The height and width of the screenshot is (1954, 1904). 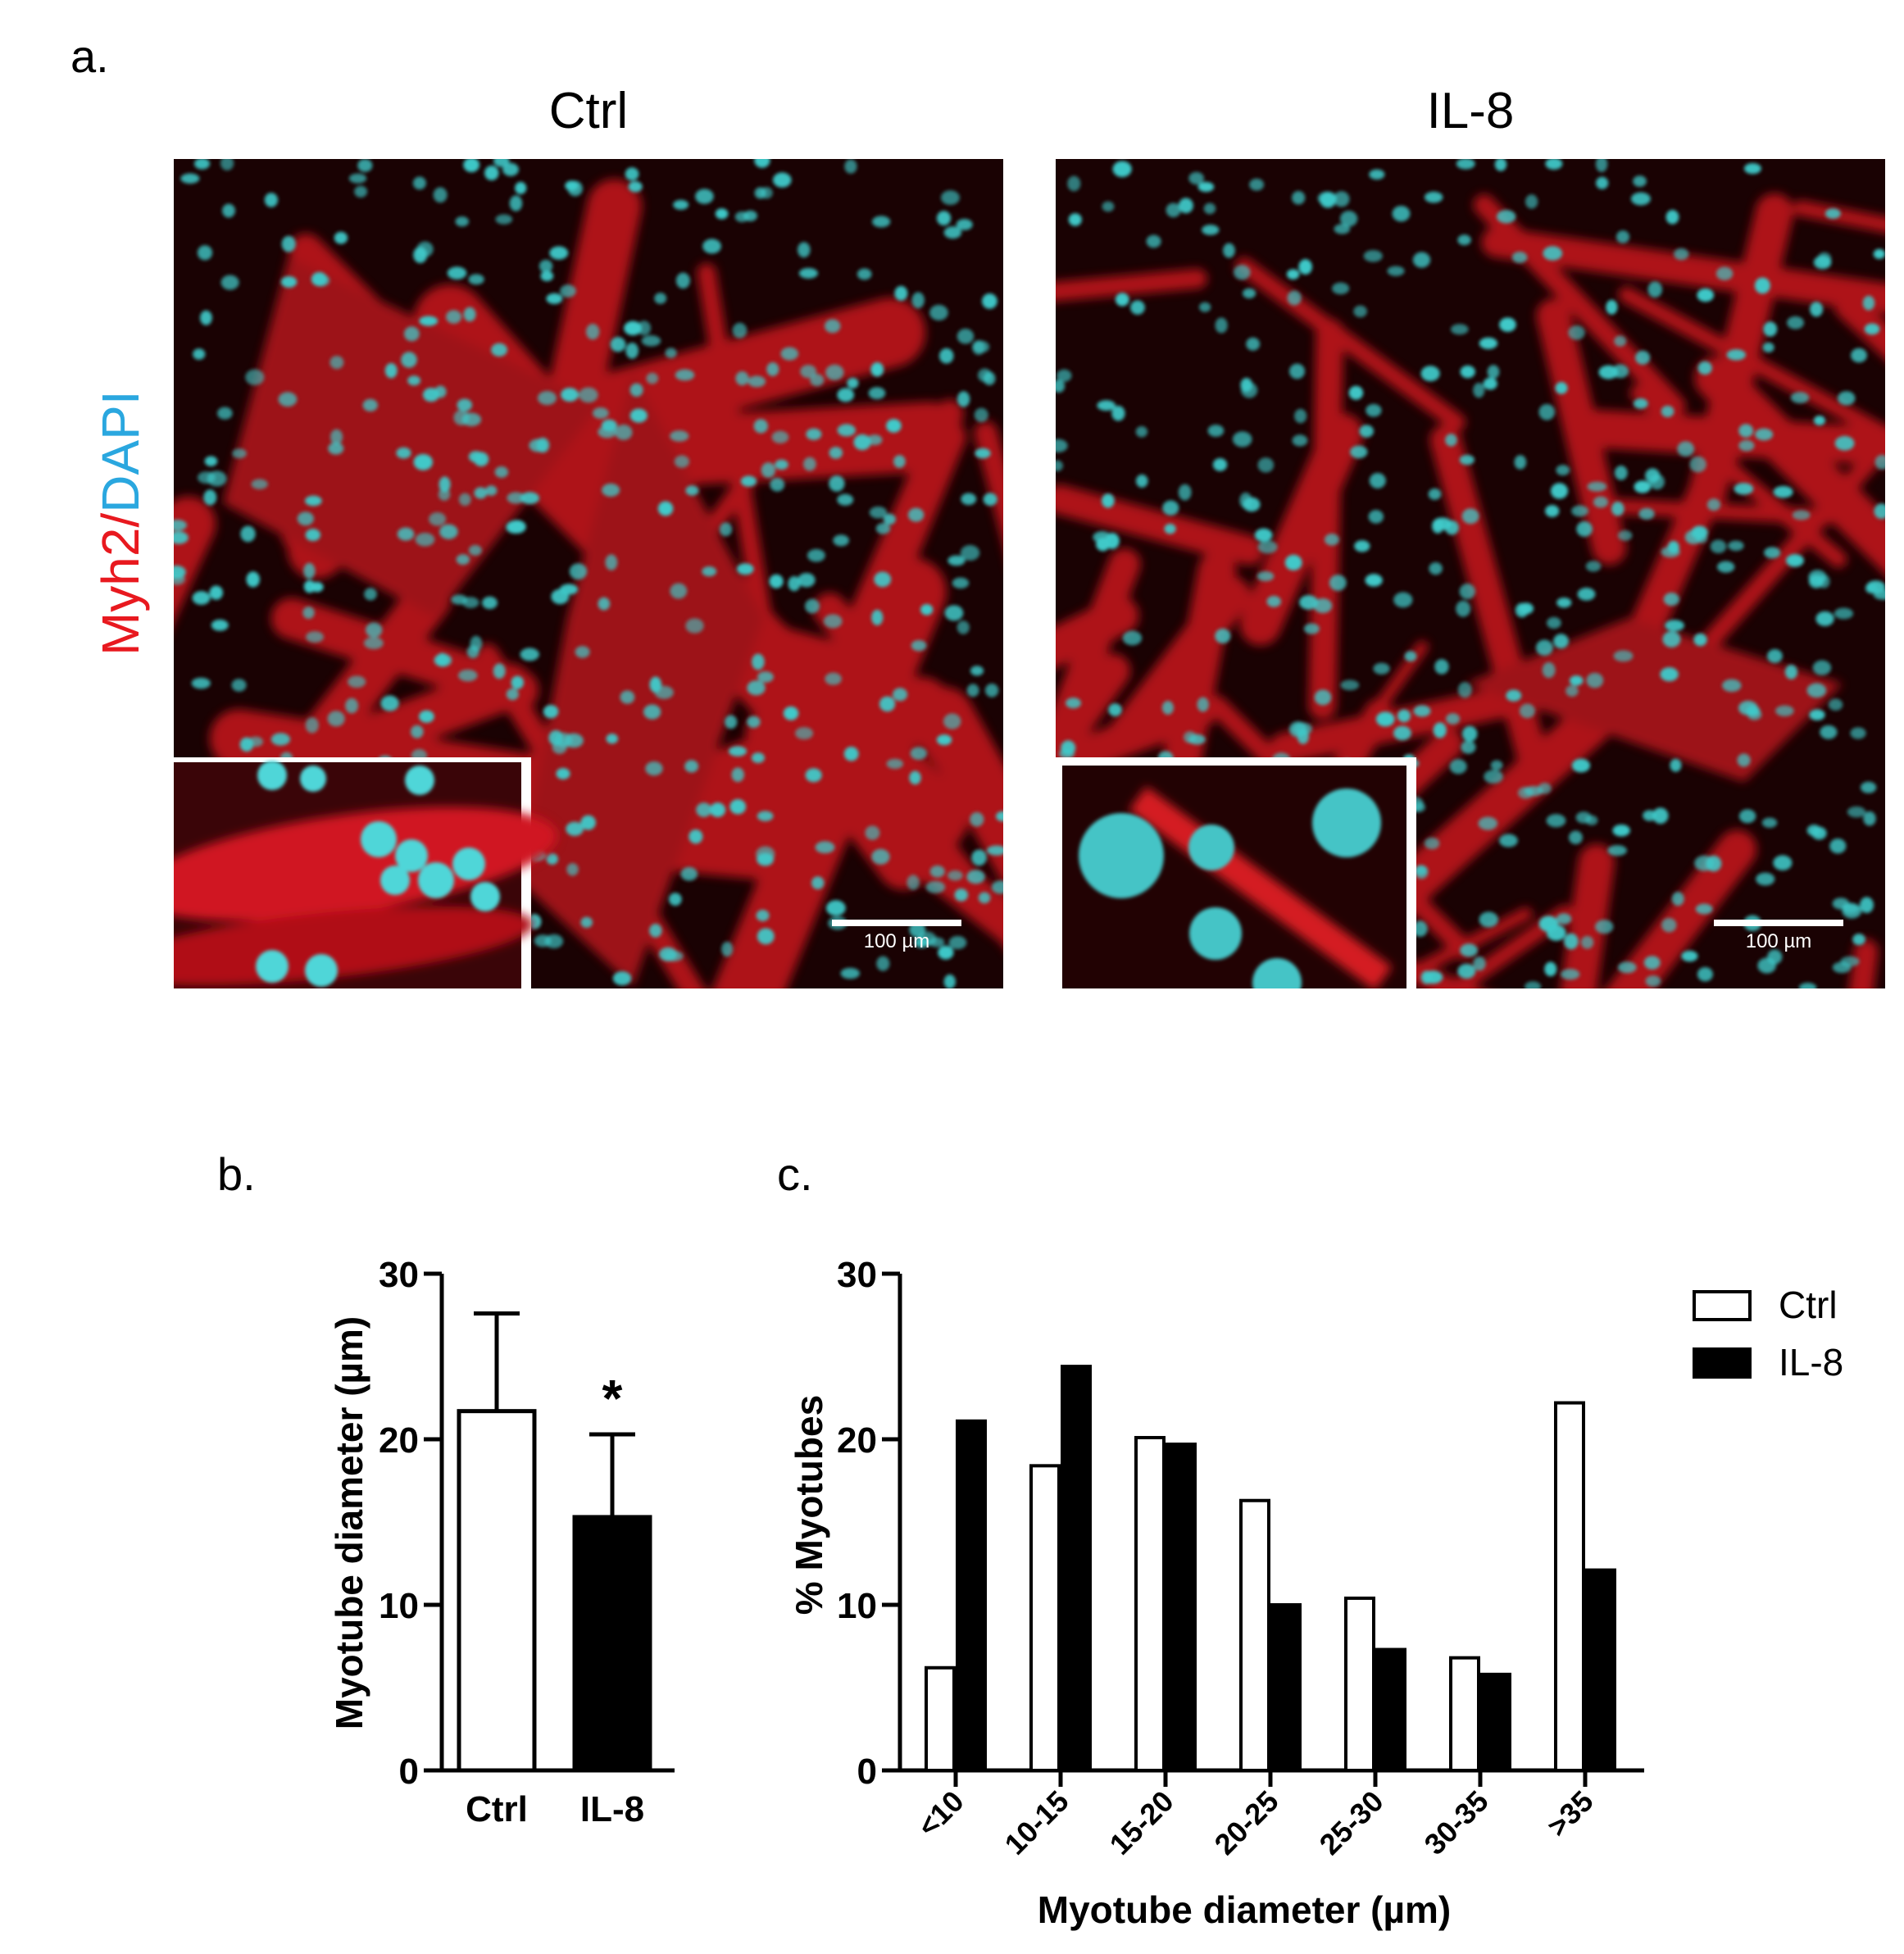 What do you see at coordinates (1352, 1822) in the screenshot?
I see `x-tick-label: 25-30` at bounding box center [1352, 1822].